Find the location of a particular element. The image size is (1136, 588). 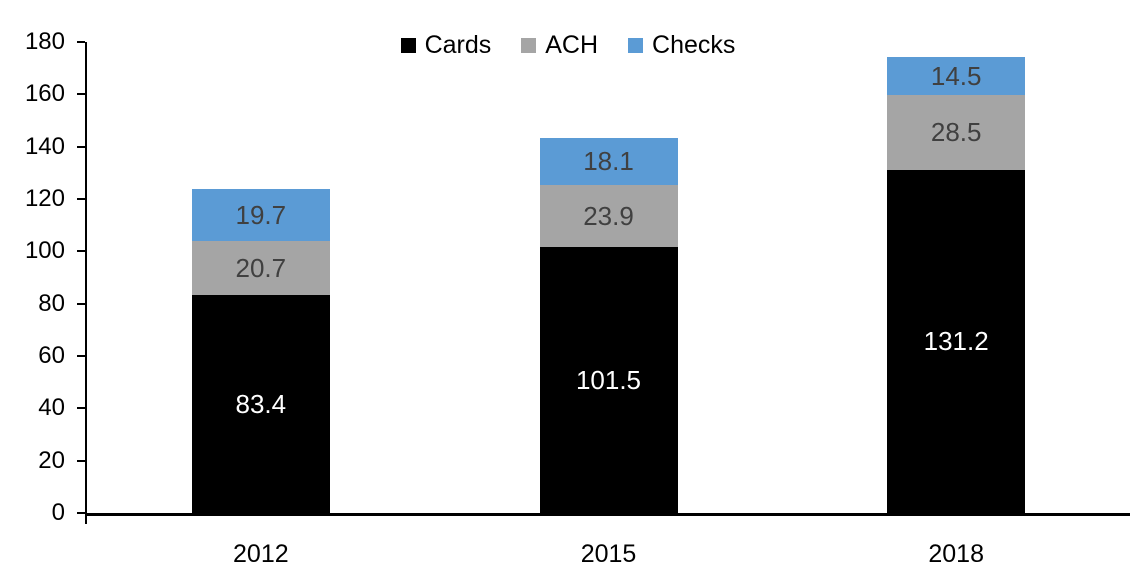

bar-segment-checks-2018: 14.5 is located at coordinates (956, 76).